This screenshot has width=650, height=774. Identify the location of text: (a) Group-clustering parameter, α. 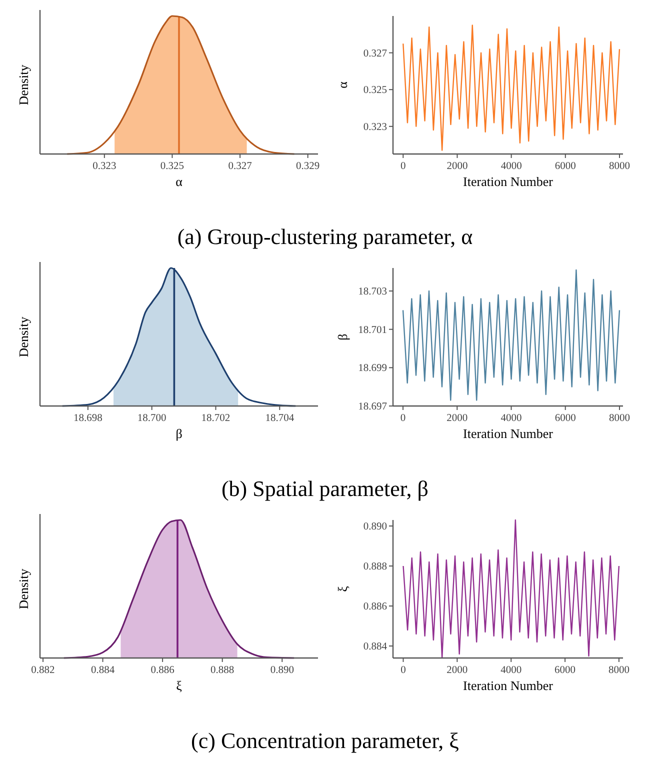
(325, 236).